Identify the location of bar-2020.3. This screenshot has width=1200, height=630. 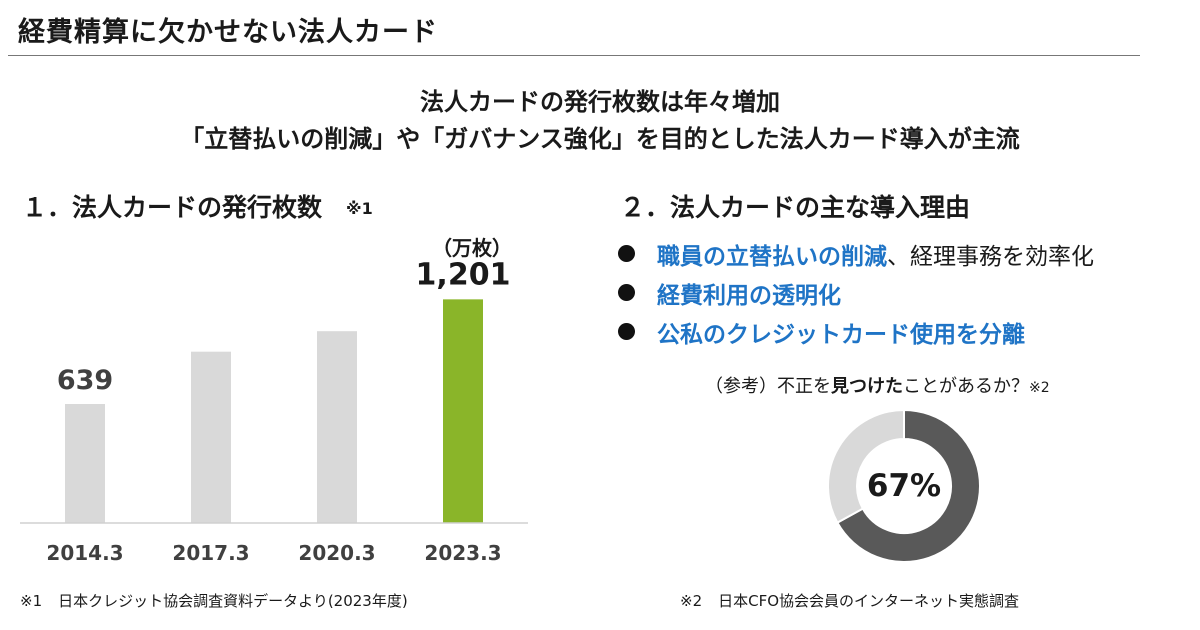
(337, 427).